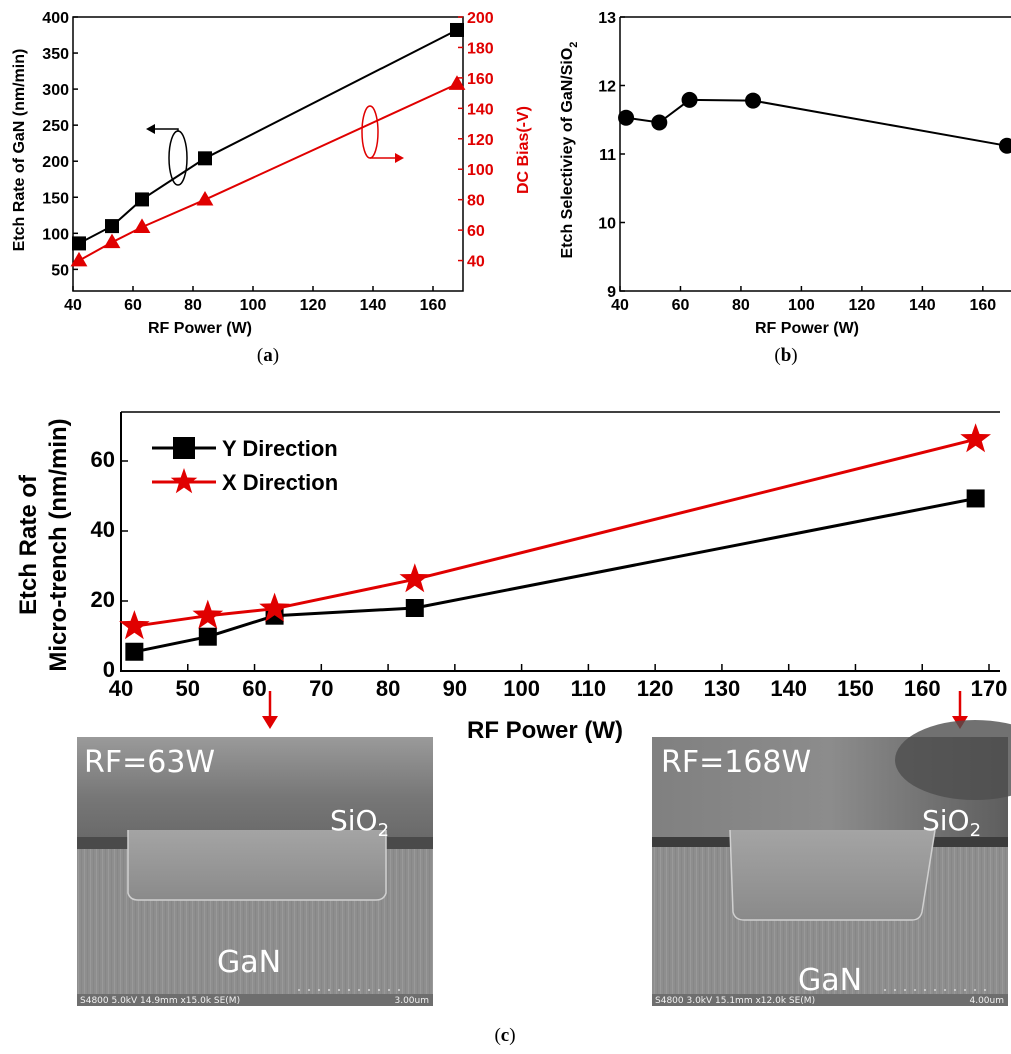  Describe the element at coordinates (735, 1001) in the screenshot. I see `sem2-footer-left: S4800 3.0kV 15.1mm x12.0k SE(M)` at that location.